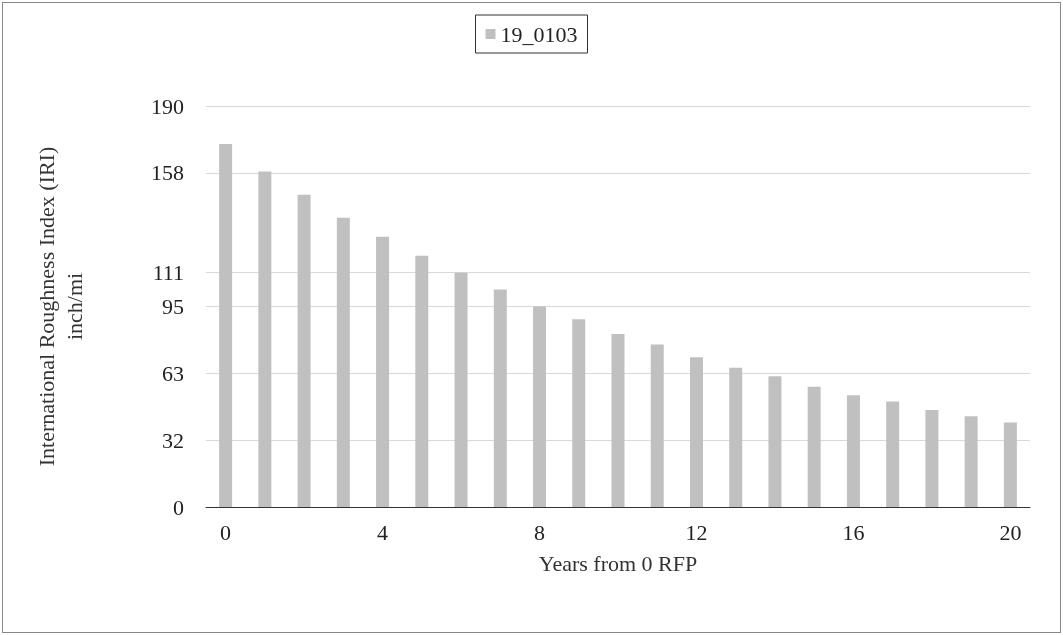 The width and height of the screenshot is (1063, 635). What do you see at coordinates (178, 507) in the screenshot?
I see `y-tick-label: 0` at bounding box center [178, 507].